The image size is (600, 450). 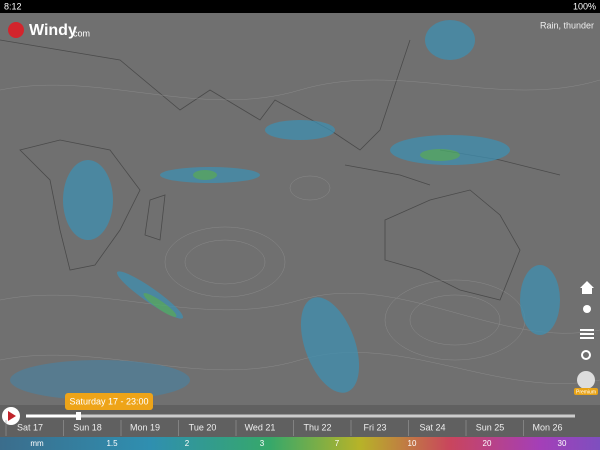 I want to click on day-label: Sat 17, so click(x=30, y=427).